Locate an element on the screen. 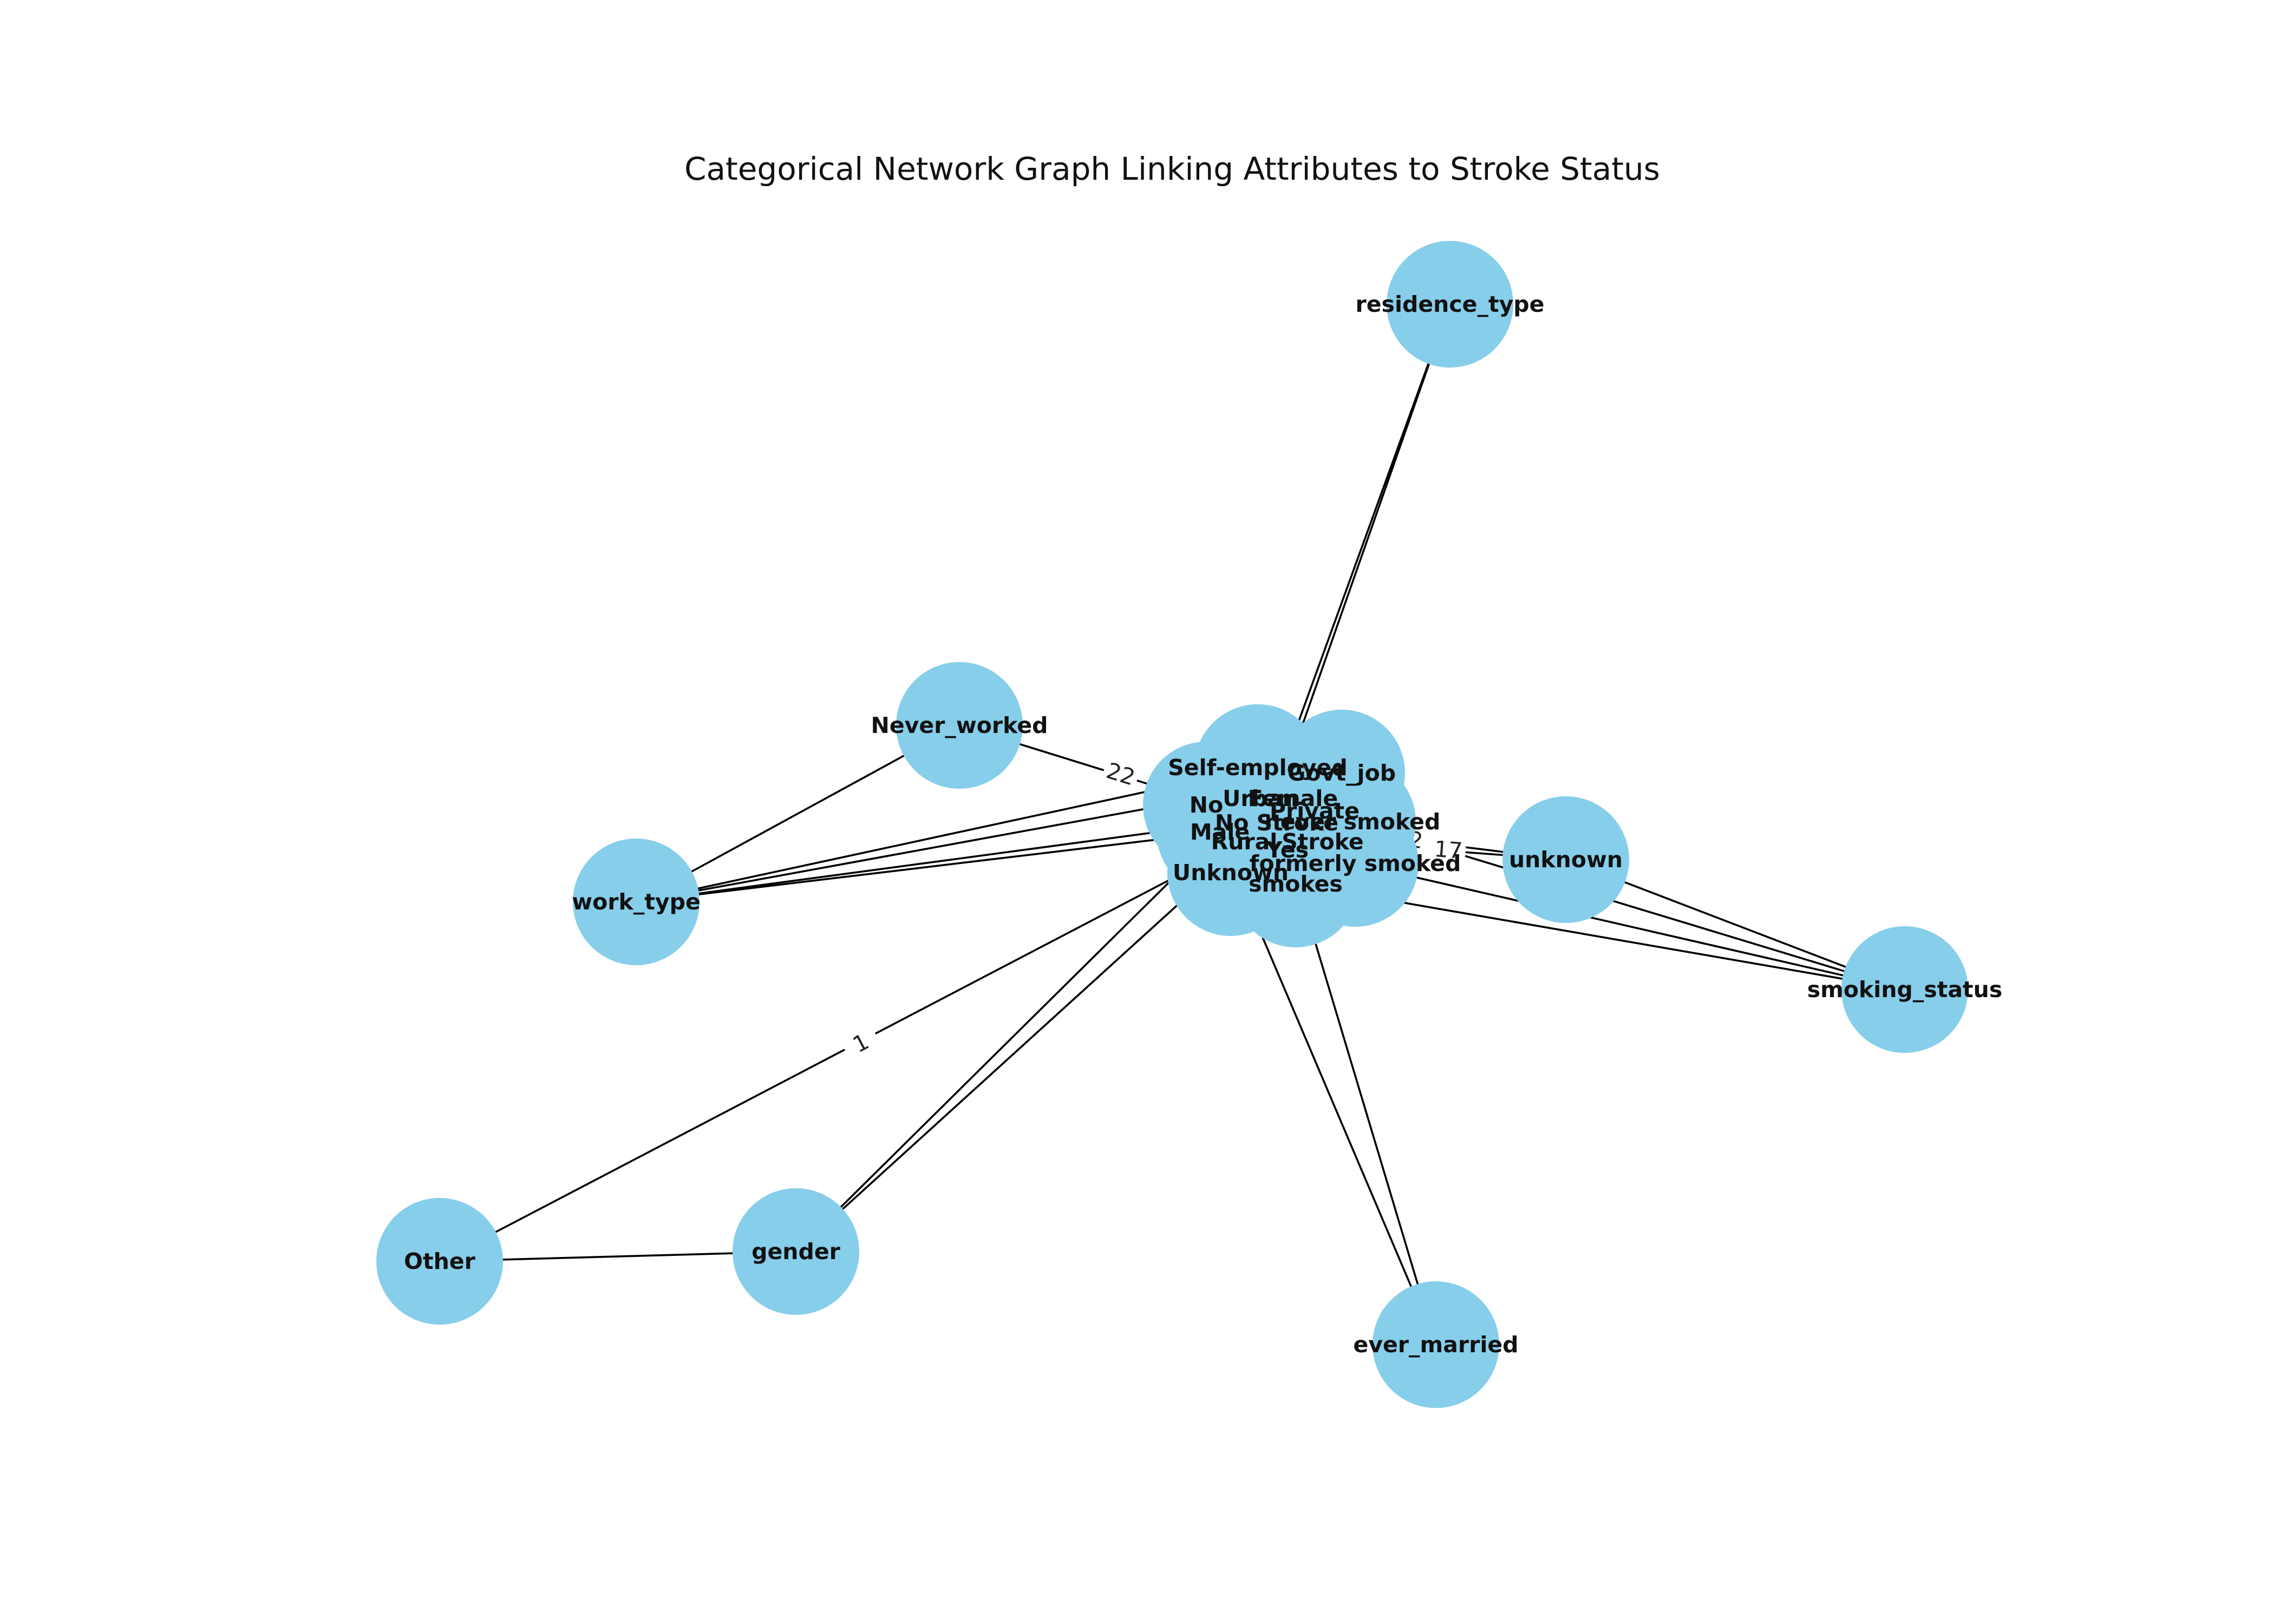 The height and width of the screenshot is (1624, 2274). edge-label: 17 is located at coordinates (1448, 850).